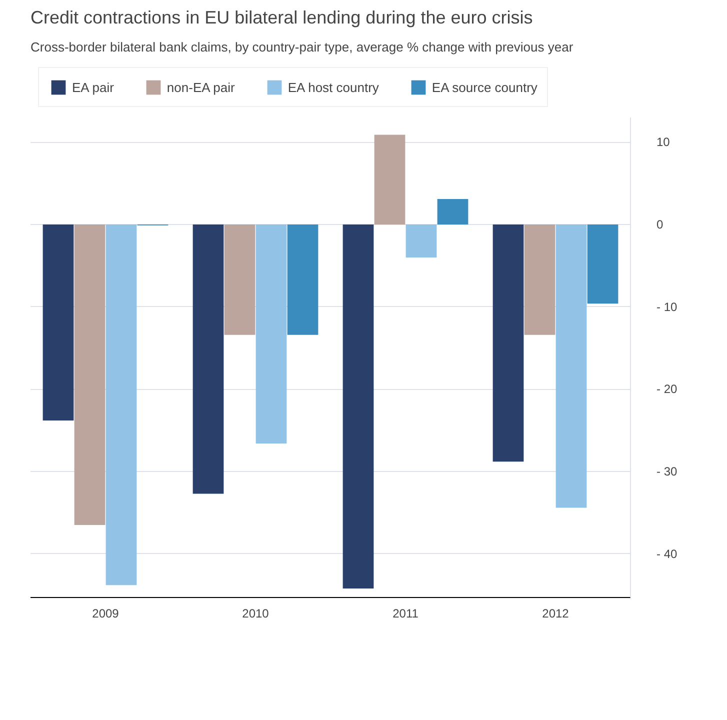 The width and height of the screenshot is (727, 720). Describe the element at coordinates (667, 471) in the screenshot. I see `y-tick-label: - 30` at that location.